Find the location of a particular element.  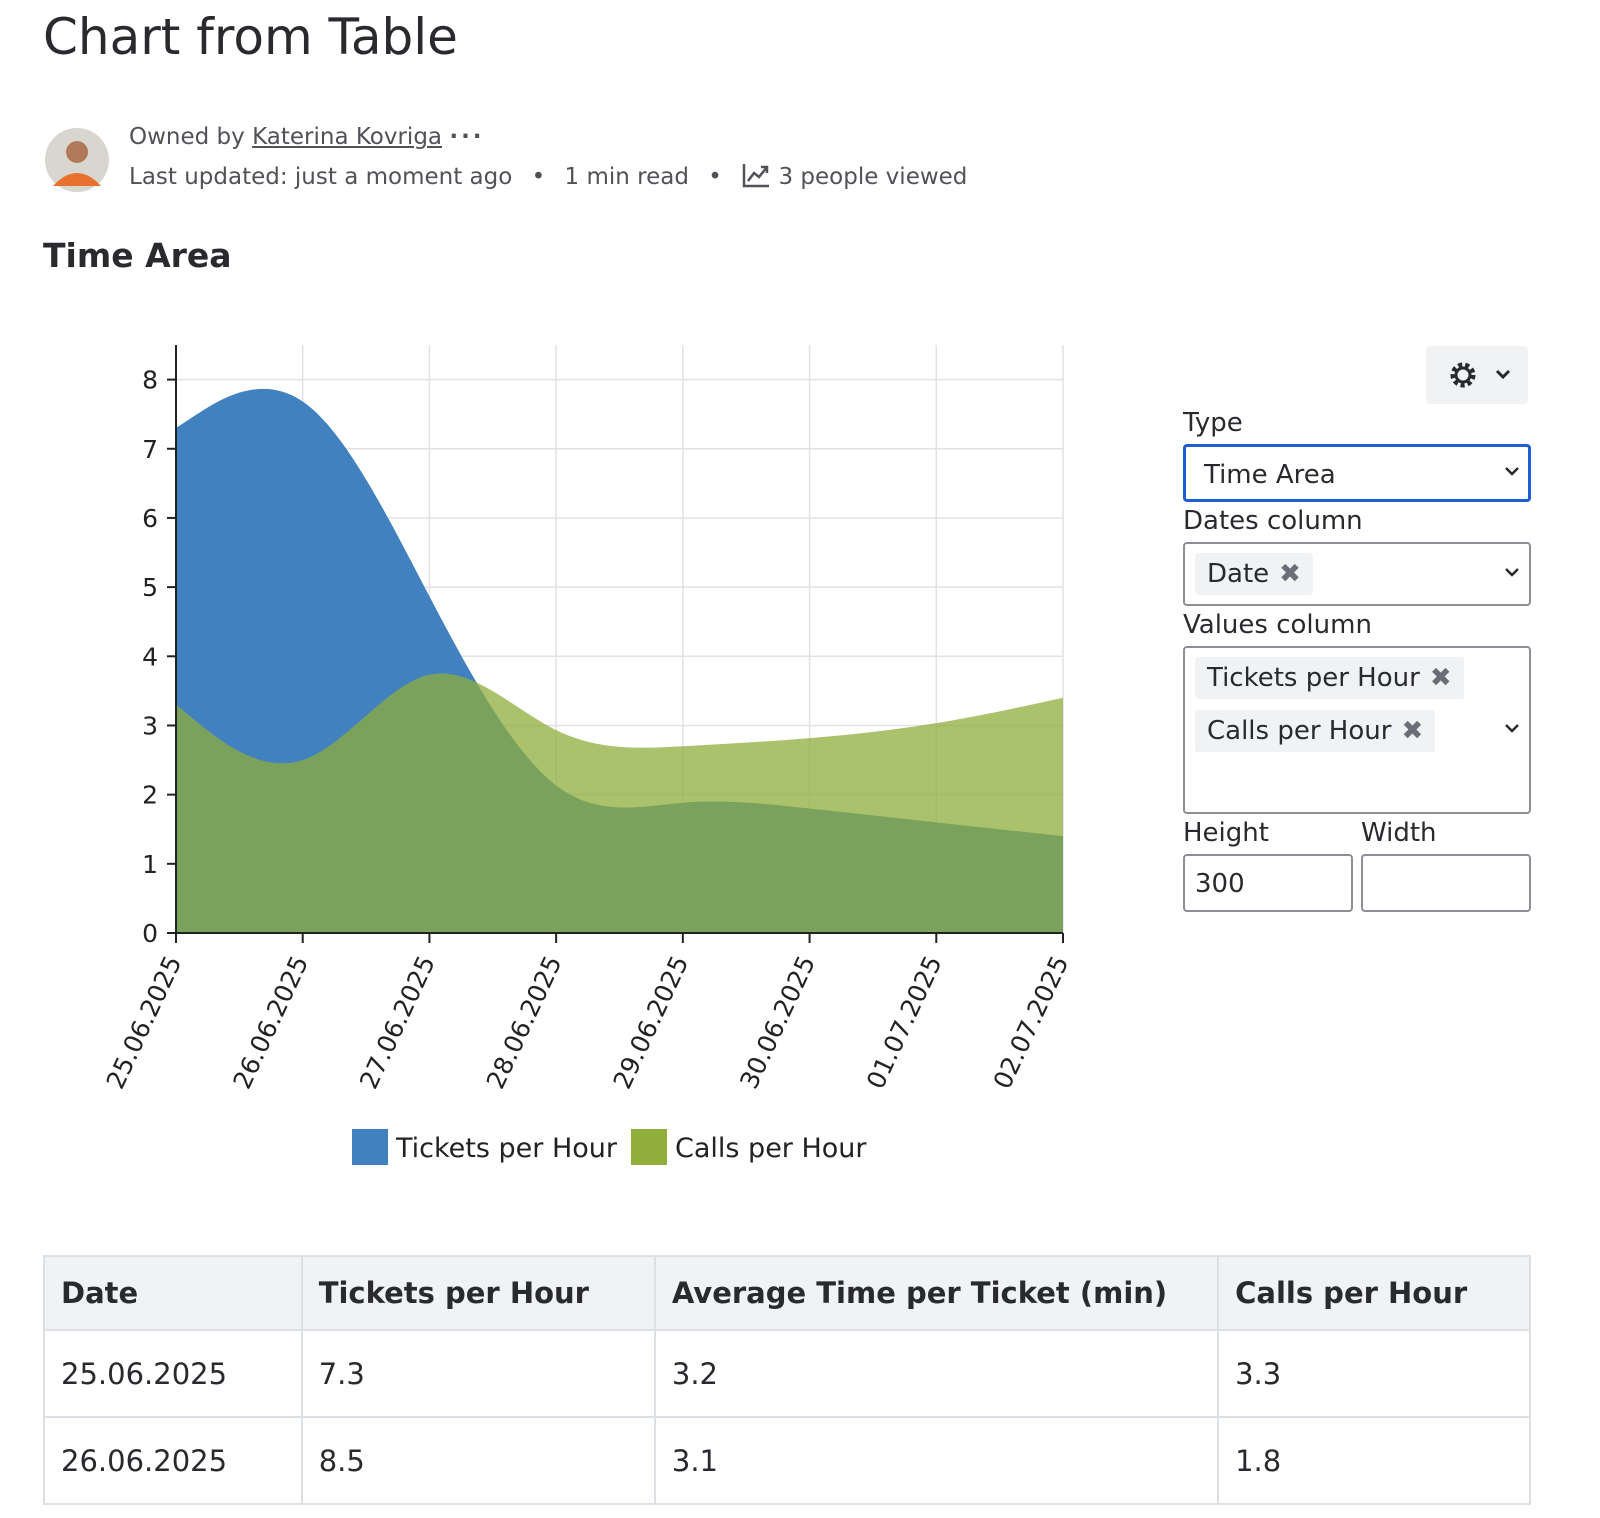

table-cell: 3.1 is located at coordinates (936, 1460).